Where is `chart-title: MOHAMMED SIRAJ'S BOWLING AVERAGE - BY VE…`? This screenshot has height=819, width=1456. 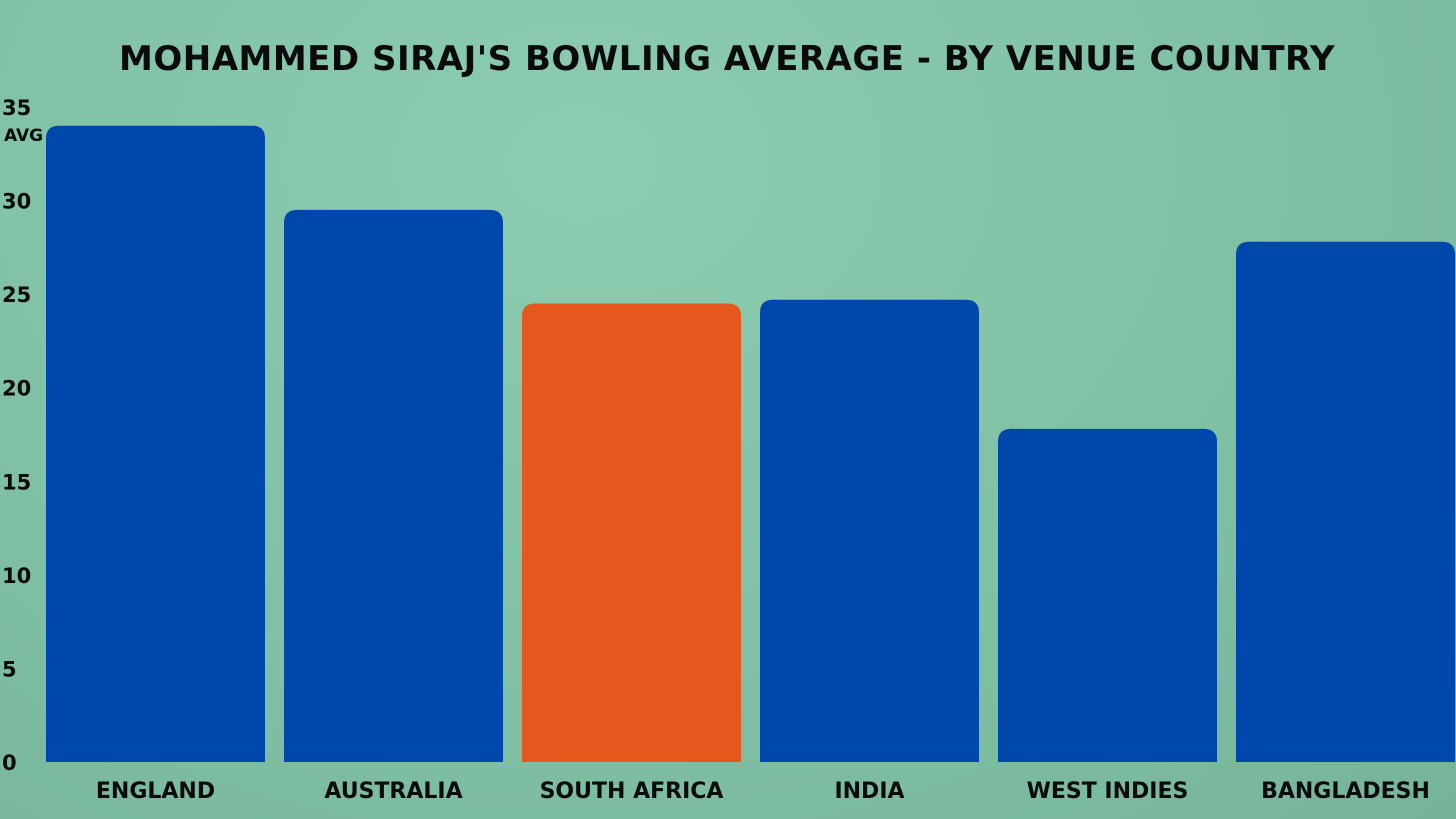 chart-title: MOHAMMED SIRAJ'S BOWLING AVERAGE - BY VE… is located at coordinates (727, 59).